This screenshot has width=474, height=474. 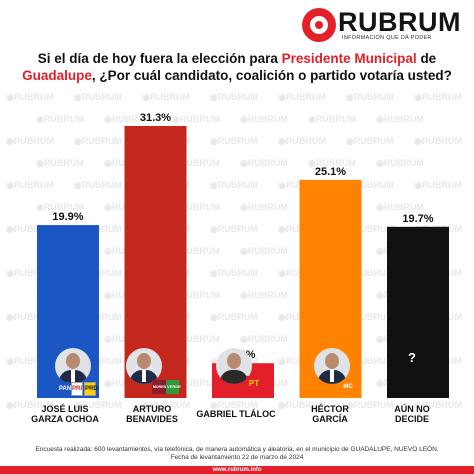 I want to click on candidate-photo-garcia, so click(x=332, y=366).